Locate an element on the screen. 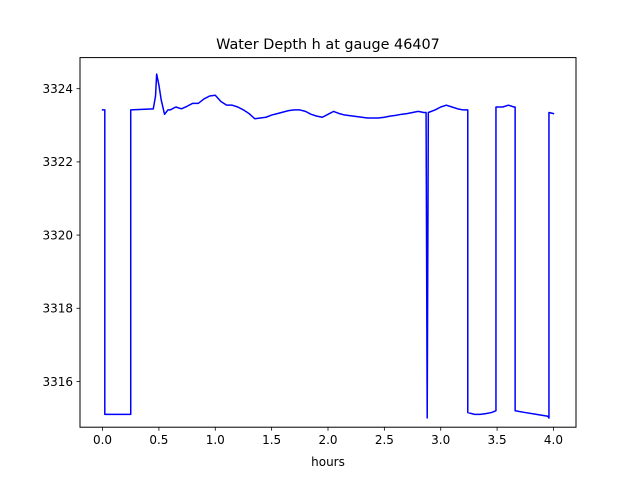 This screenshot has height=480, width=640. x-tick-label: 3.5 is located at coordinates (497, 440).